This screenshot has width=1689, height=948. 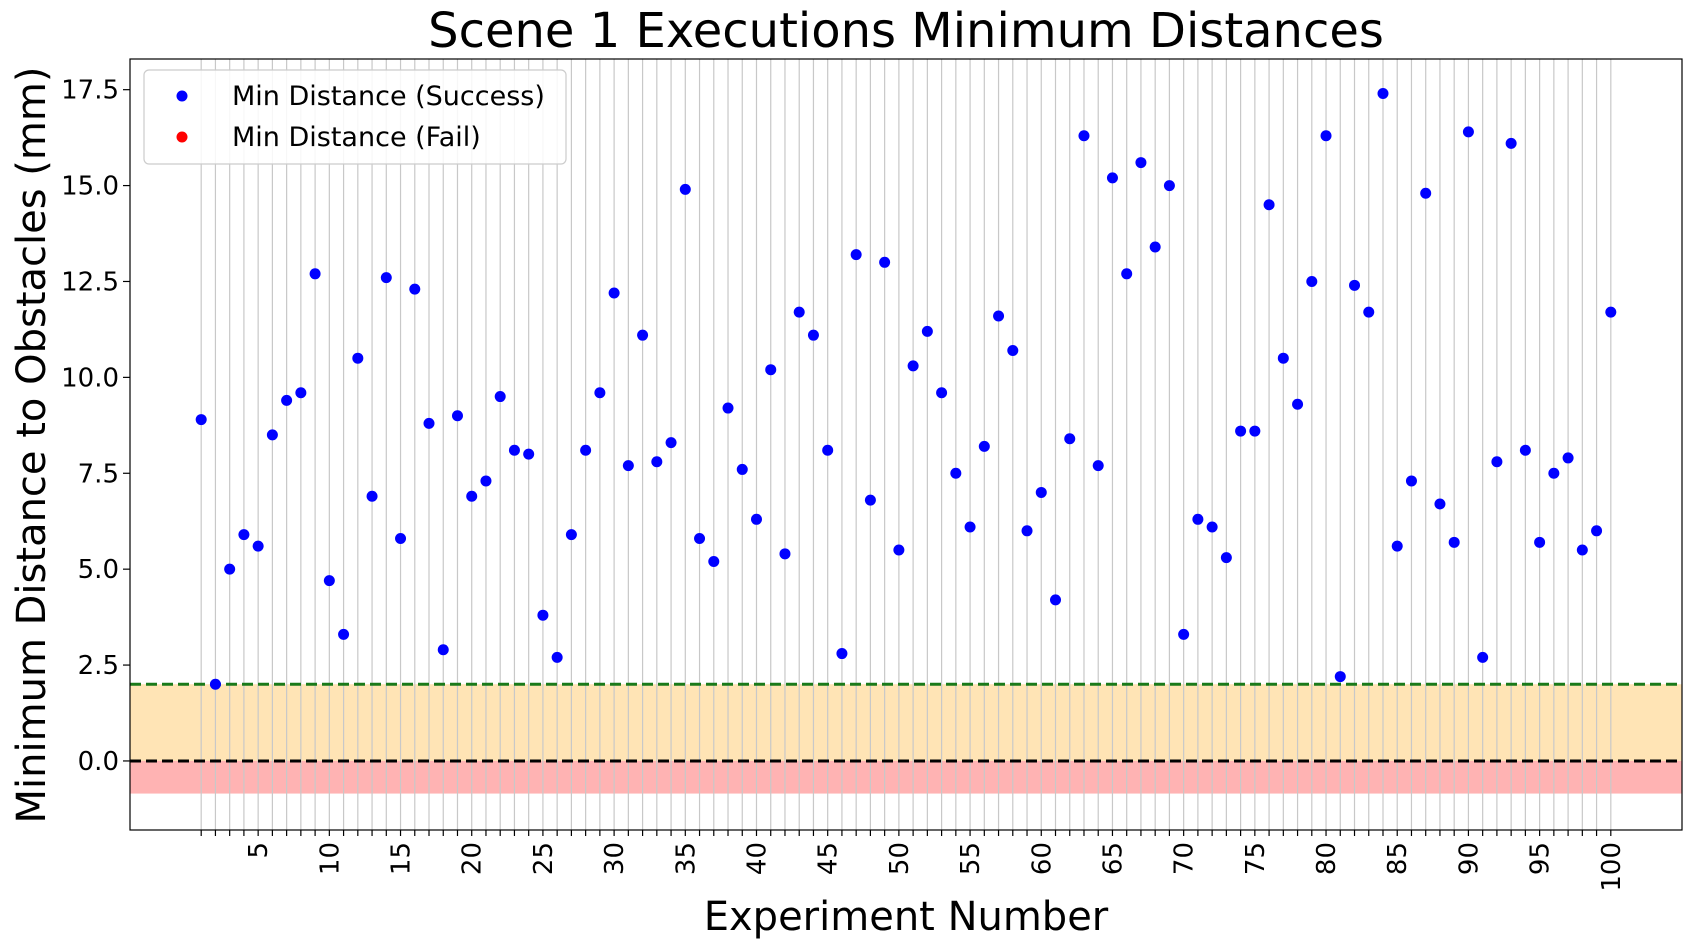 What do you see at coordinates (388, 96) in the screenshot?
I see `legend-entry-success: Min Distance (Success)` at bounding box center [388, 96].